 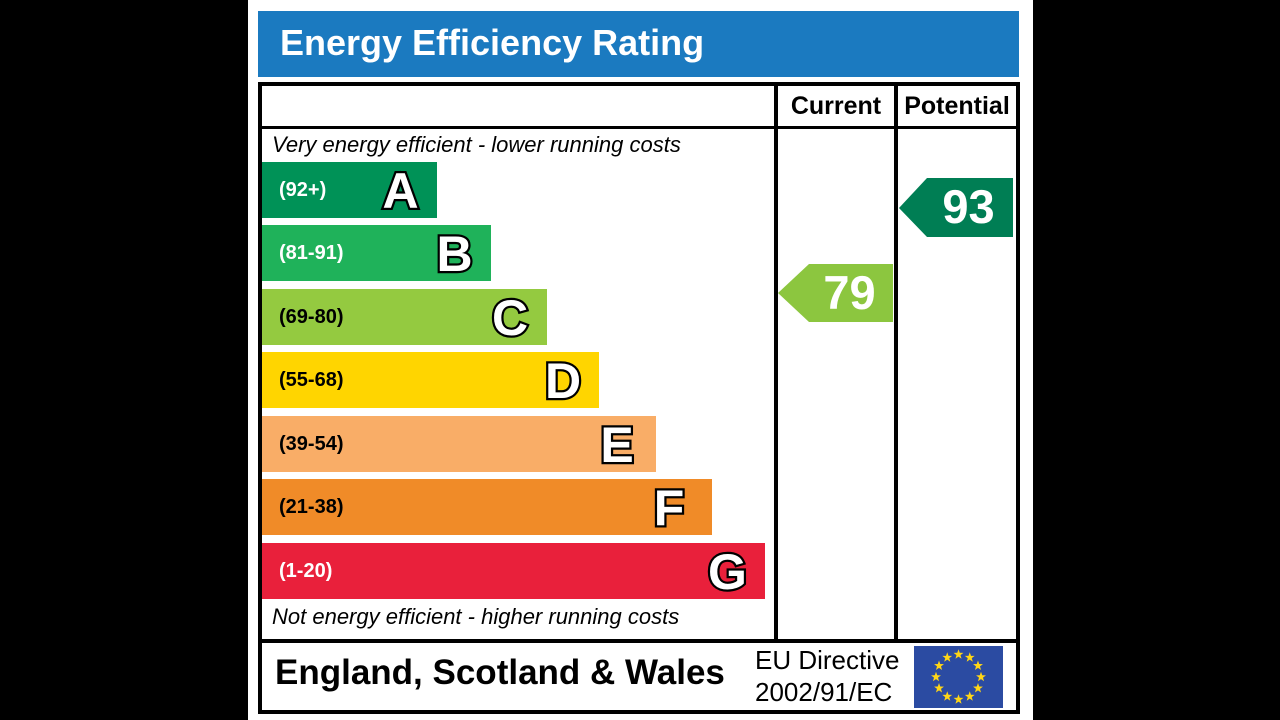 What do you see at coordinates (968, 206) in the screenshot?
I see `svg-text: 93` at bounding box center [968, 206].